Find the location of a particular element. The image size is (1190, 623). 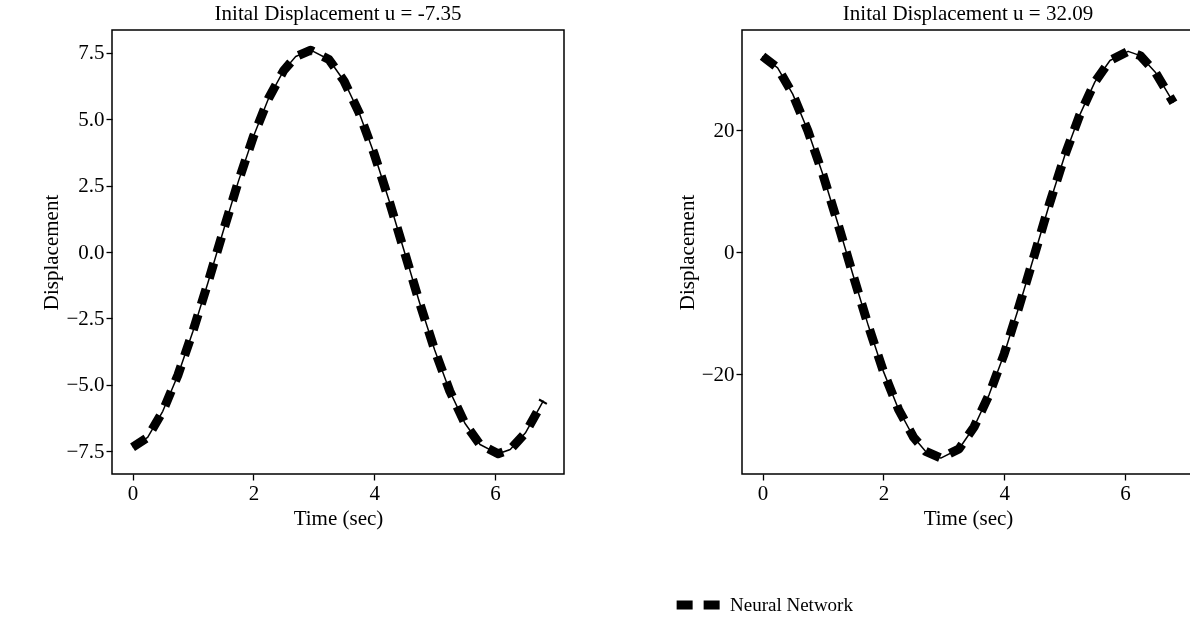

y-tick-label: 0.0 is located at coordinates (91, 251).